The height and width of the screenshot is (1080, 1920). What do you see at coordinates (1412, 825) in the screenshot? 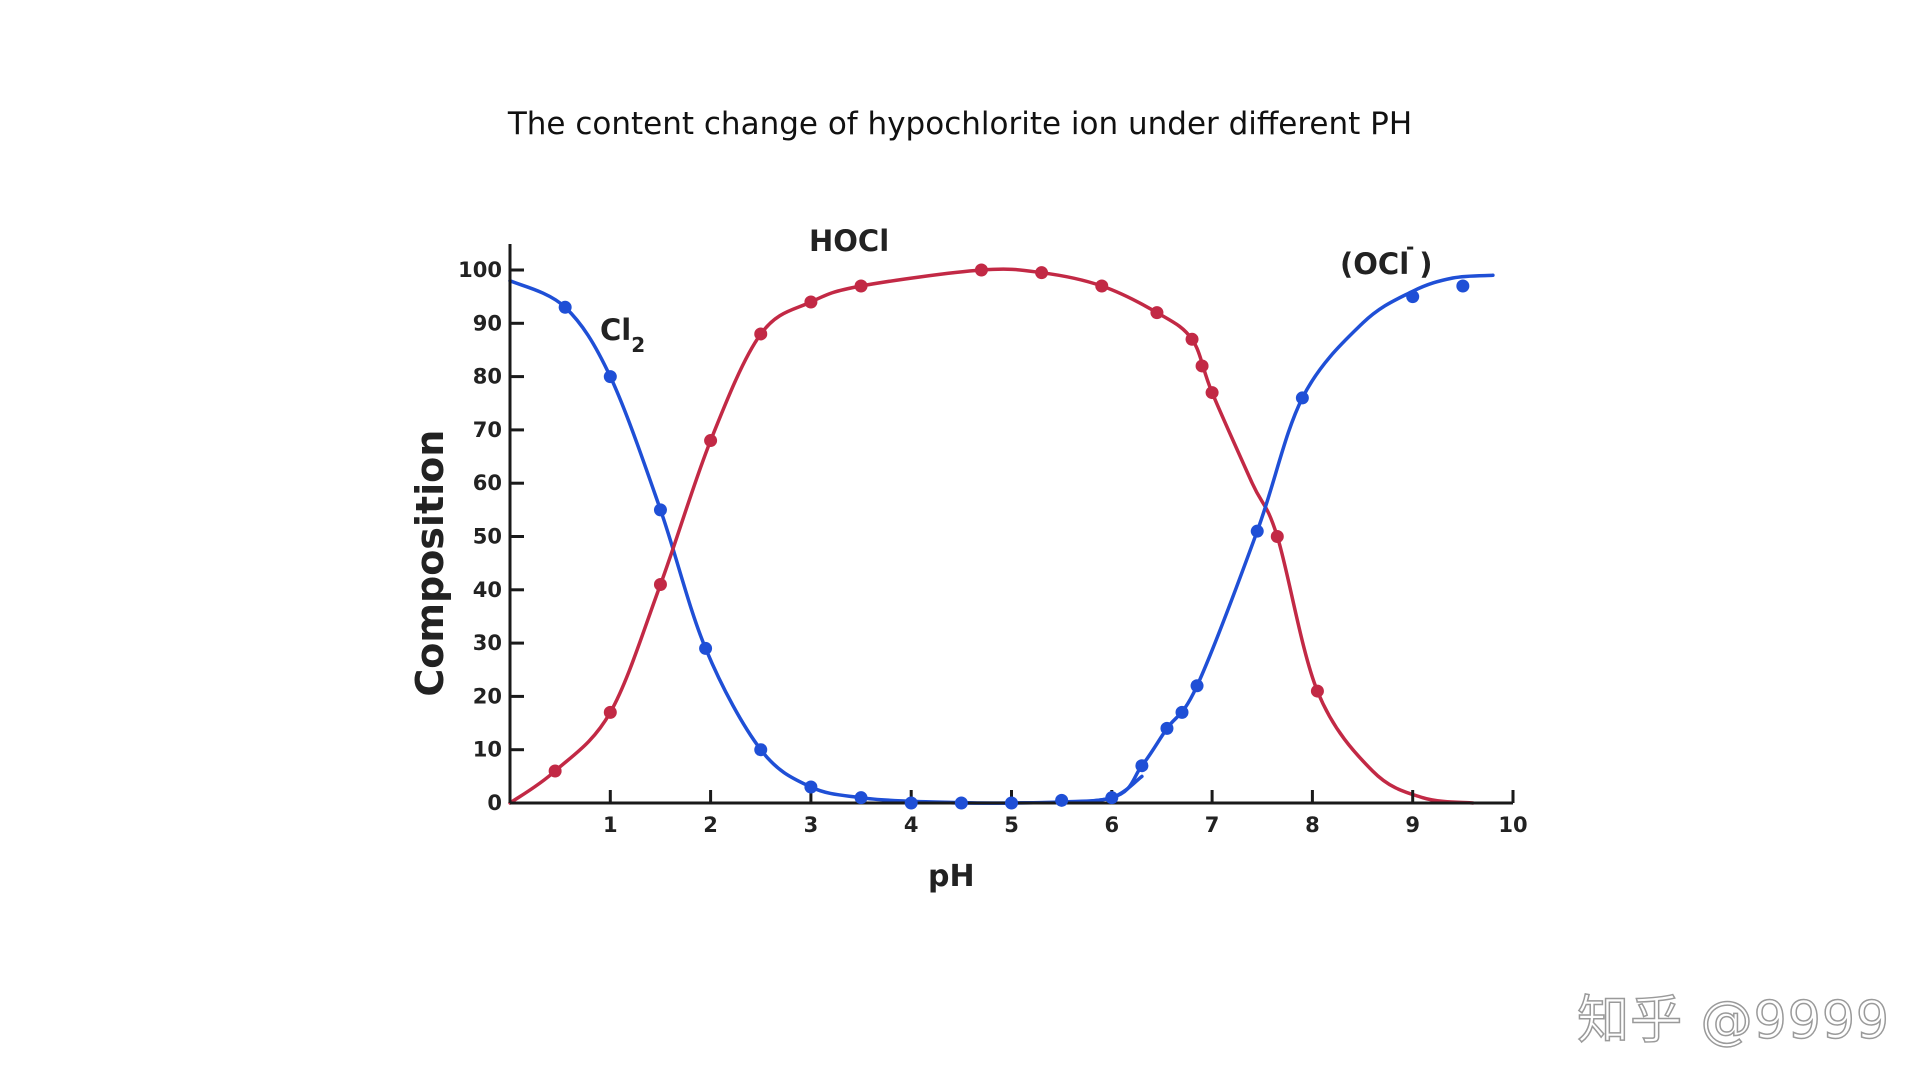
I see `x-tick-label: 9` at bounding box center [1412, 825].